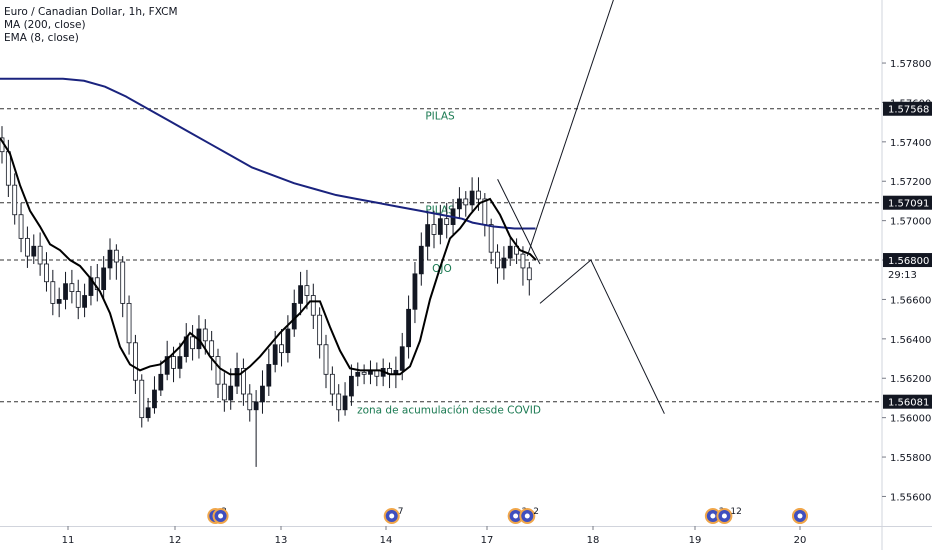 The height and width of the screenshot is (550, 932). Describe the element at coordinates (449, 411) in the screenshot. I see `level-annotation: zona de acumulación desde COVID` at that location.